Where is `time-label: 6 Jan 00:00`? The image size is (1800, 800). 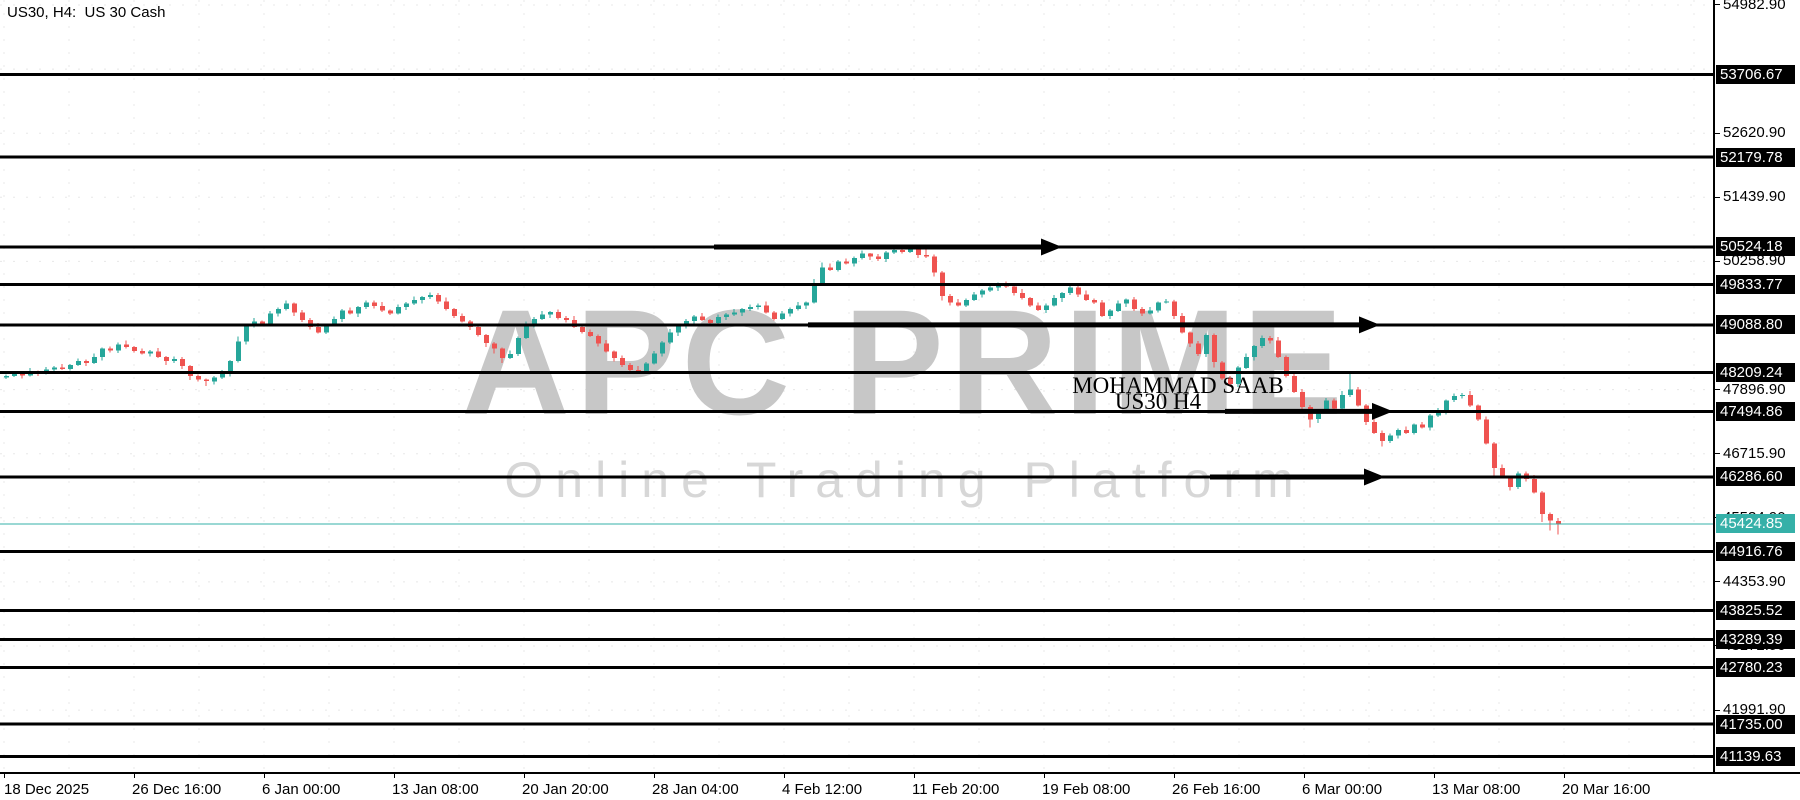 time-label: 6 Jan 00:00 is located at coordinates (301, 789).